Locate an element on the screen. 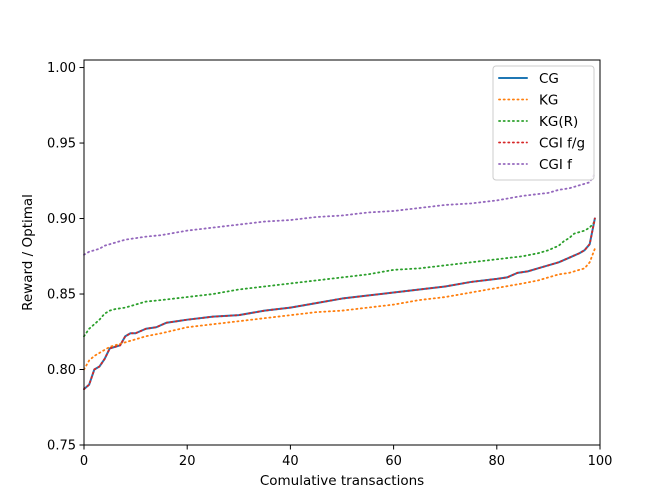 The image size is (668, 499). legend-label-1: CG is located at coordinates (549, 79).